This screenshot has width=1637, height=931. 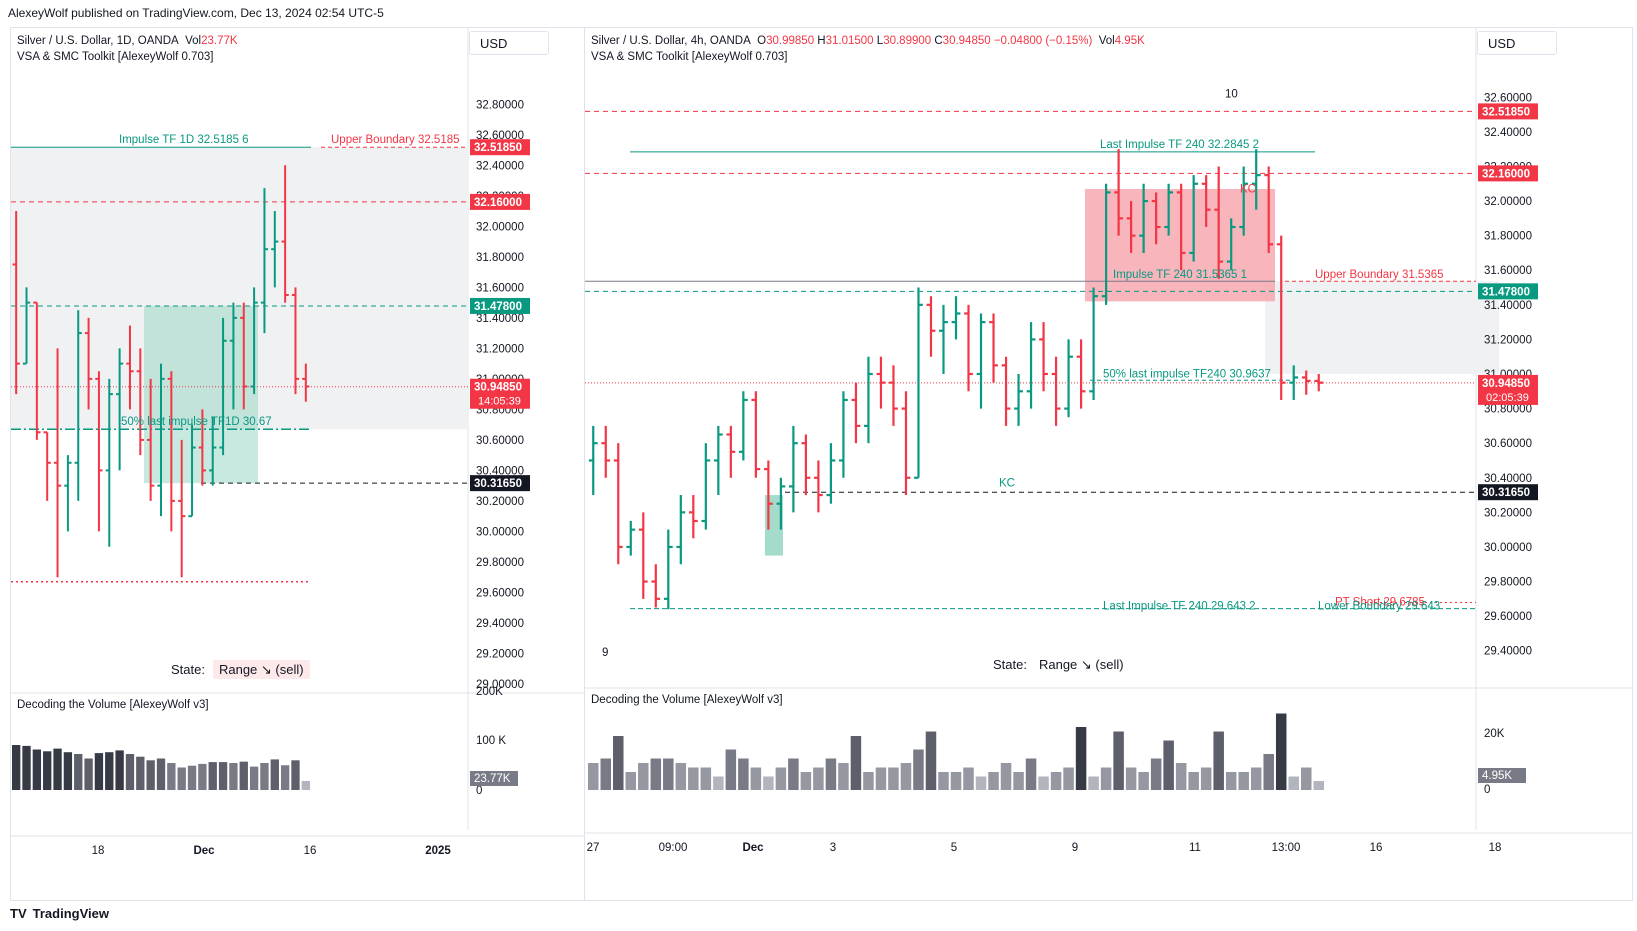 What do you see at coordinates (689, 57) in the screenshot?
I see `h4-indicator-name: VSA & SMC Toolkit [AlexeyWolf 0.703]` at bounding box center [689, 57].